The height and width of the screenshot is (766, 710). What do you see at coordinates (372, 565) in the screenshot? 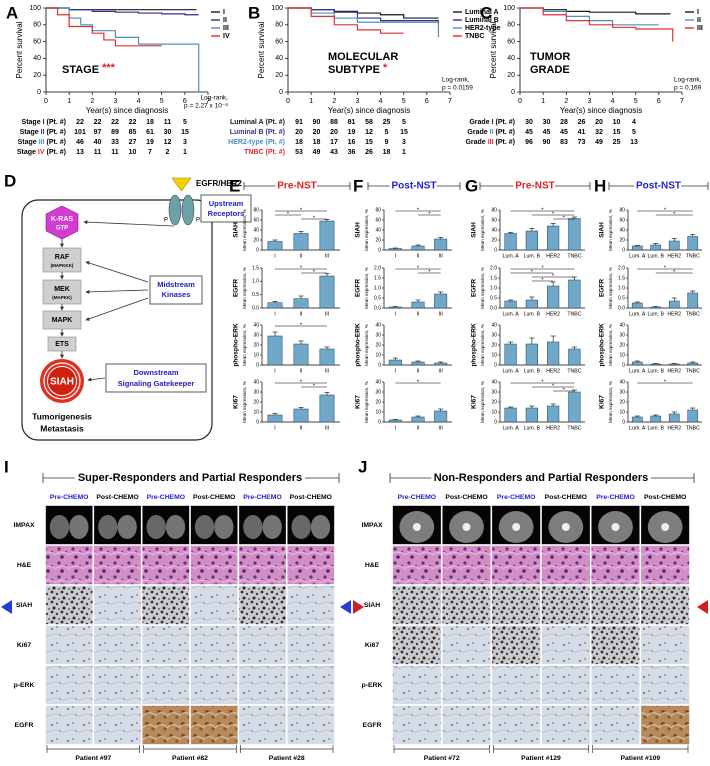
I see `row-label: H&E` at bounding box center [372, 565].